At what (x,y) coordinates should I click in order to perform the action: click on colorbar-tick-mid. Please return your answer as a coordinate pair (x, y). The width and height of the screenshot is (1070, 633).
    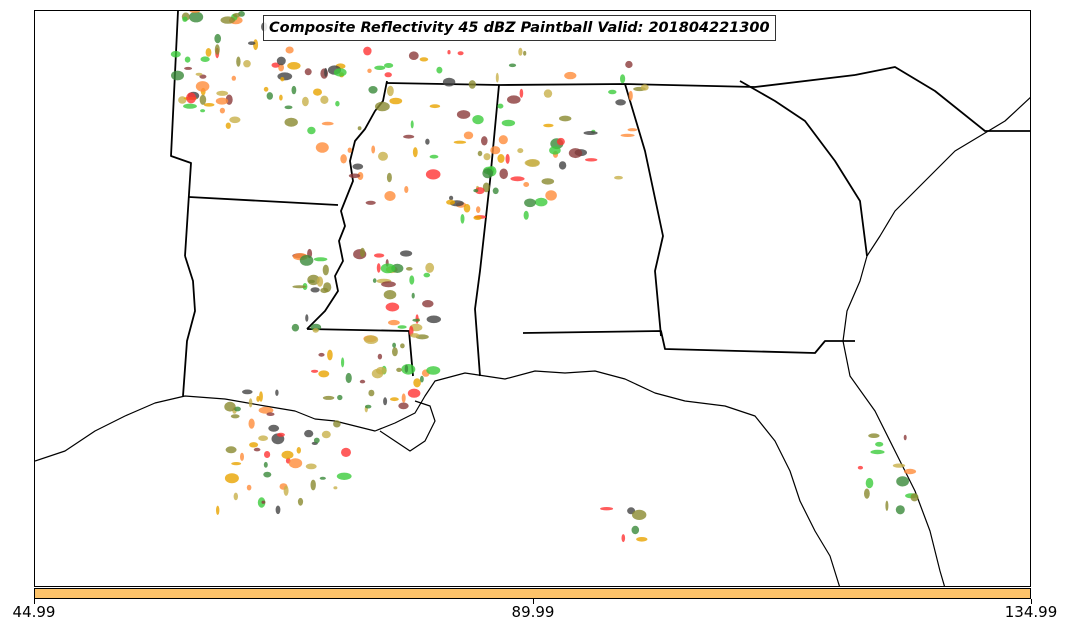
    Looking at the image, I should click on (533, 601).